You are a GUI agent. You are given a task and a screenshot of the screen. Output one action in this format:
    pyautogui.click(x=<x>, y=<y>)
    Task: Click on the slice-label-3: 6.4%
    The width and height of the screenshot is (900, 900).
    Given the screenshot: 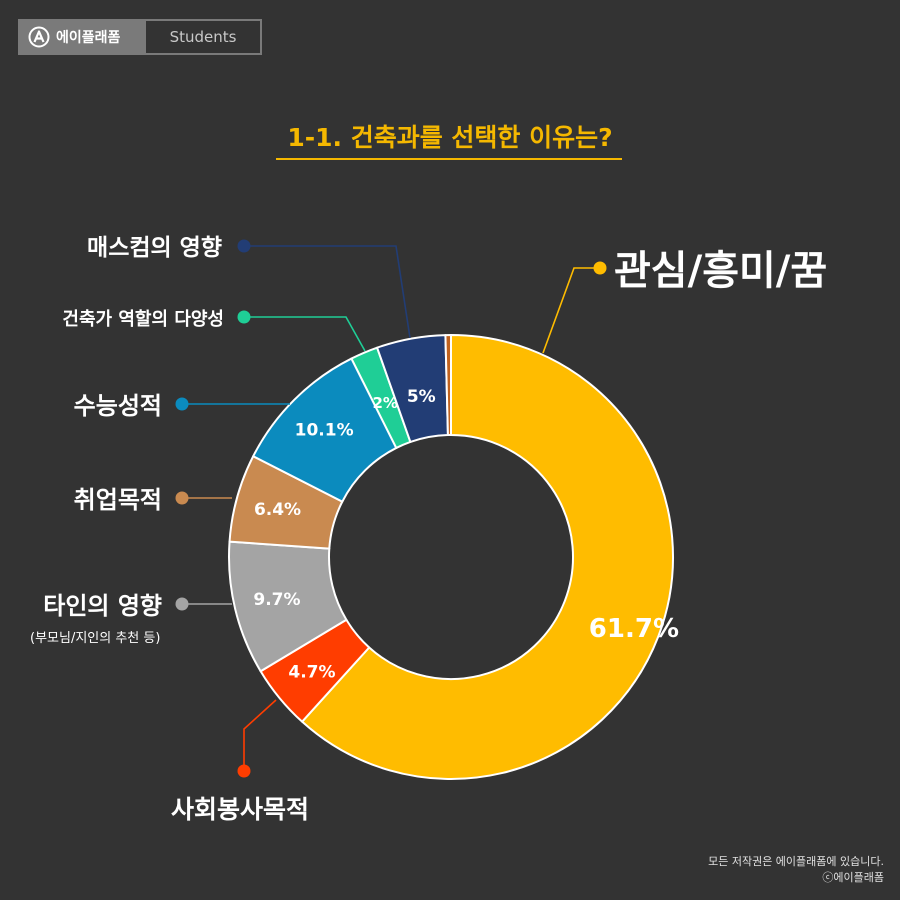 What is the action you would take?
    pyautogui.click(x=277, y=510)
    